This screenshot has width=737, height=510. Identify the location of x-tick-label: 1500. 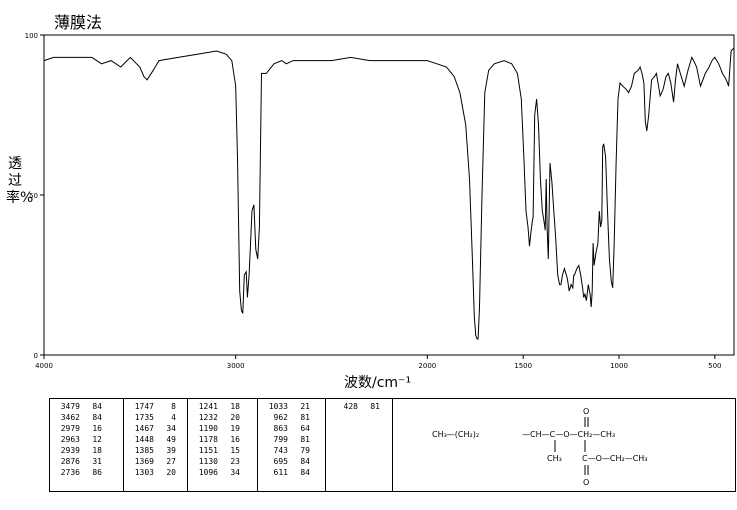
(523, 366).